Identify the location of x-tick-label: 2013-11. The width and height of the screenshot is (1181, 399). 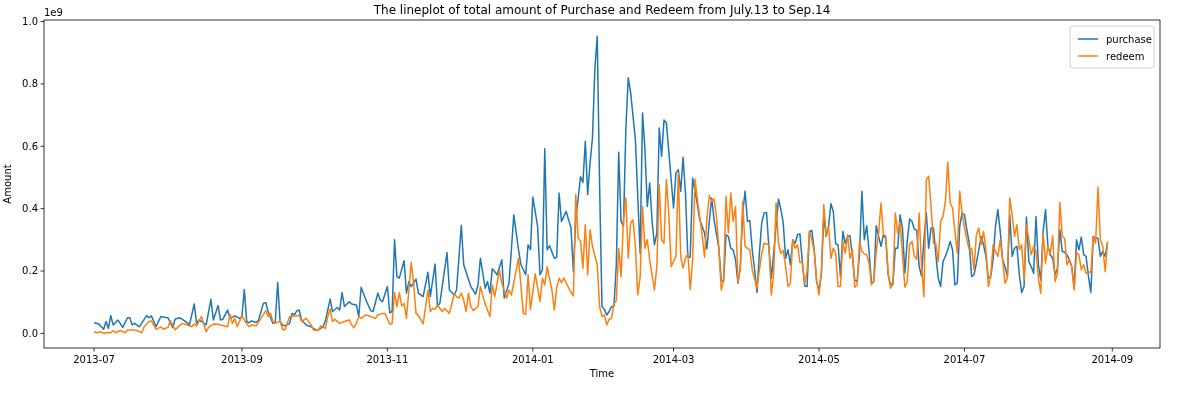
(387, 359).